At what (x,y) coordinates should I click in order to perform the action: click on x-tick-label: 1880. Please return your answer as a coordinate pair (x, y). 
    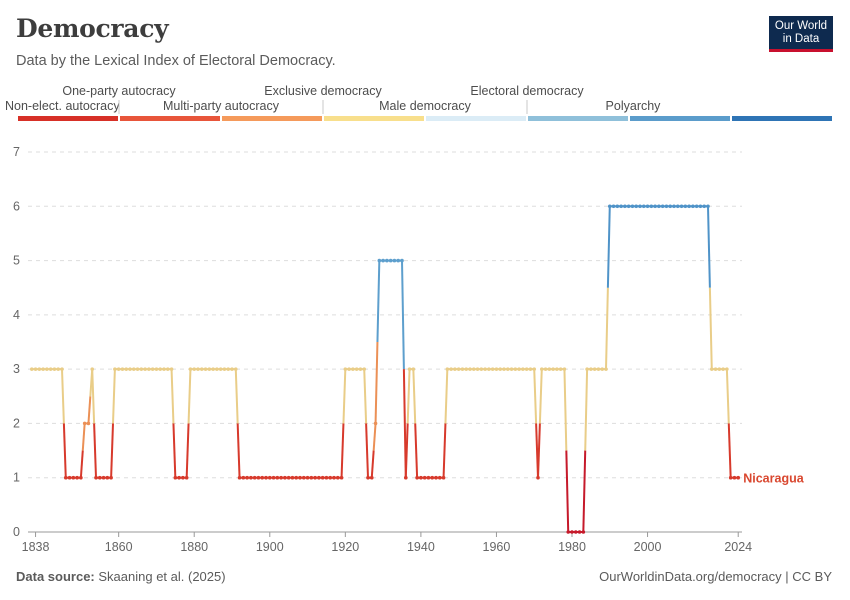
    Looking at the image, I should click on (194, 547).